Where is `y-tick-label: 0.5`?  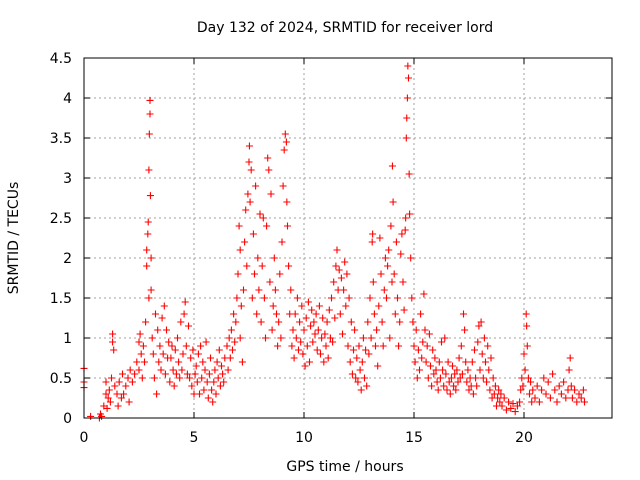
y-tick-label: 0.5 is located at coordinates (61, 379).